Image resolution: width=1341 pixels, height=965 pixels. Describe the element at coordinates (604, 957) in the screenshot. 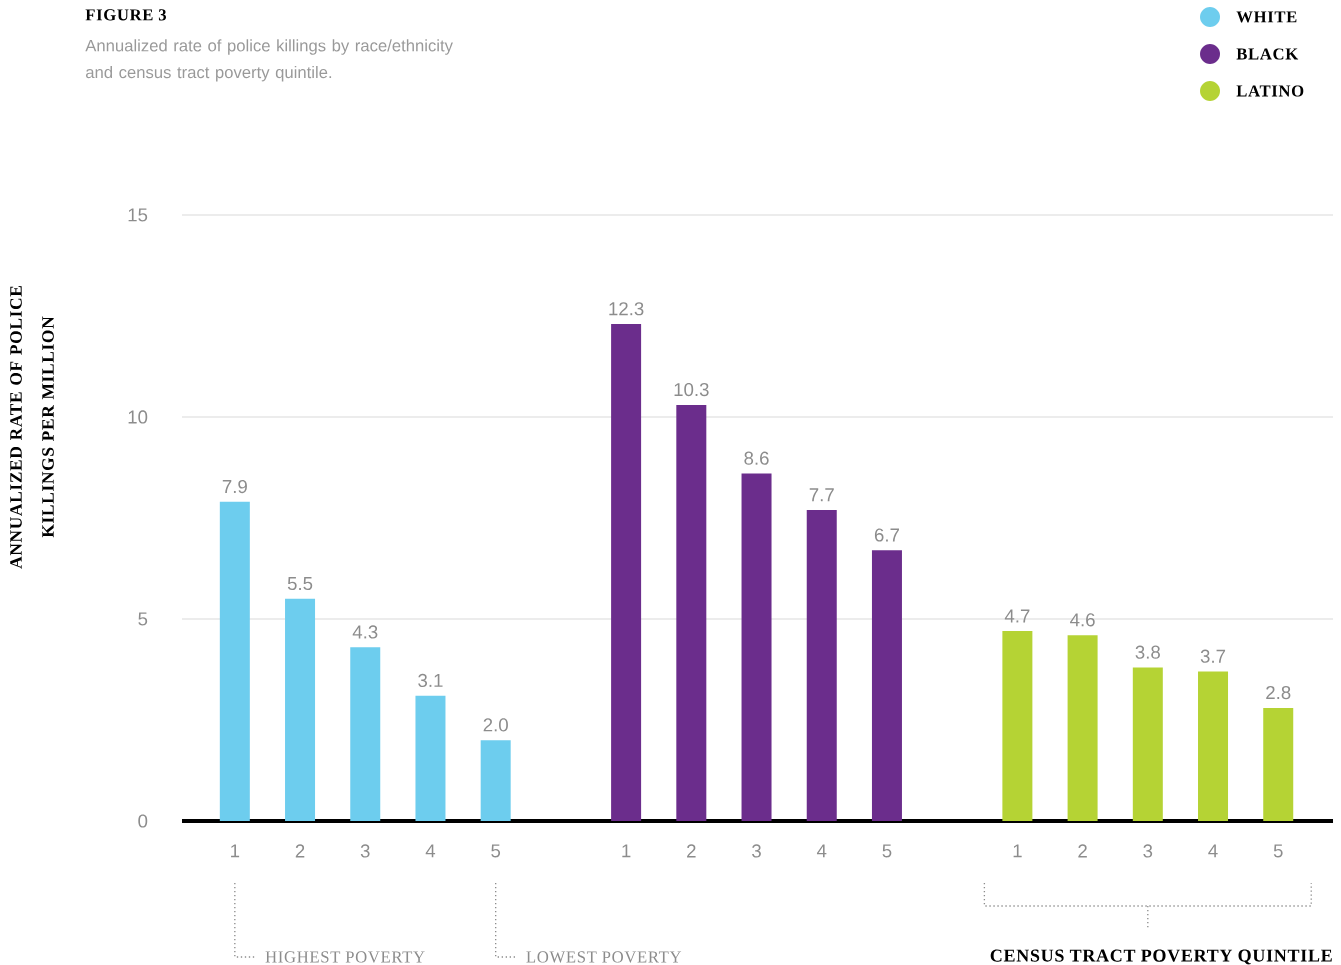

I see `text: LOWEST POVERTY` at that location.